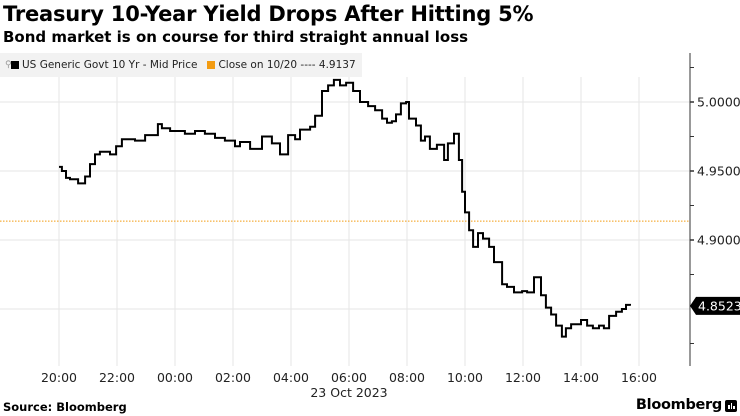  I want to click on bloomberg-logo: Bloomberg, so click(678, 405).